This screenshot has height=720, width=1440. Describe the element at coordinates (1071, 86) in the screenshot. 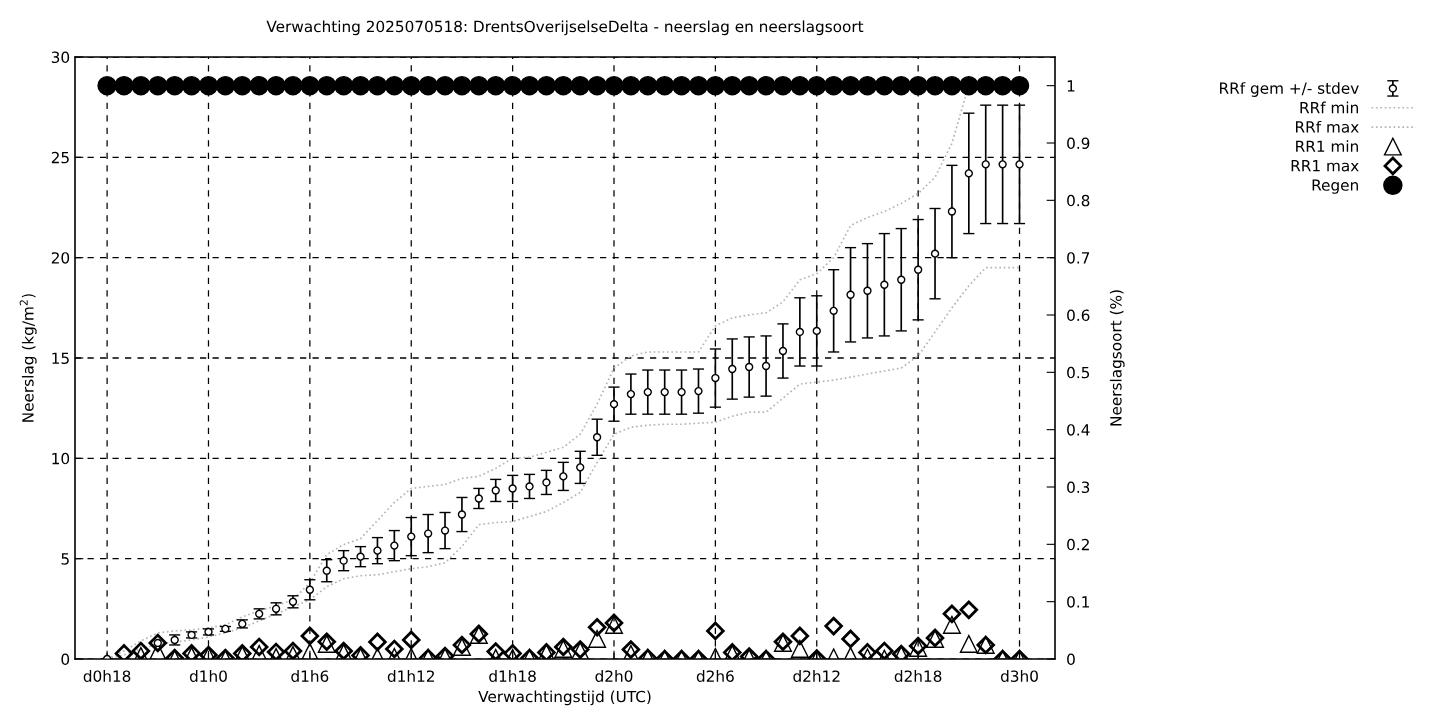

I see `y2-tick-label: 1` at that location.